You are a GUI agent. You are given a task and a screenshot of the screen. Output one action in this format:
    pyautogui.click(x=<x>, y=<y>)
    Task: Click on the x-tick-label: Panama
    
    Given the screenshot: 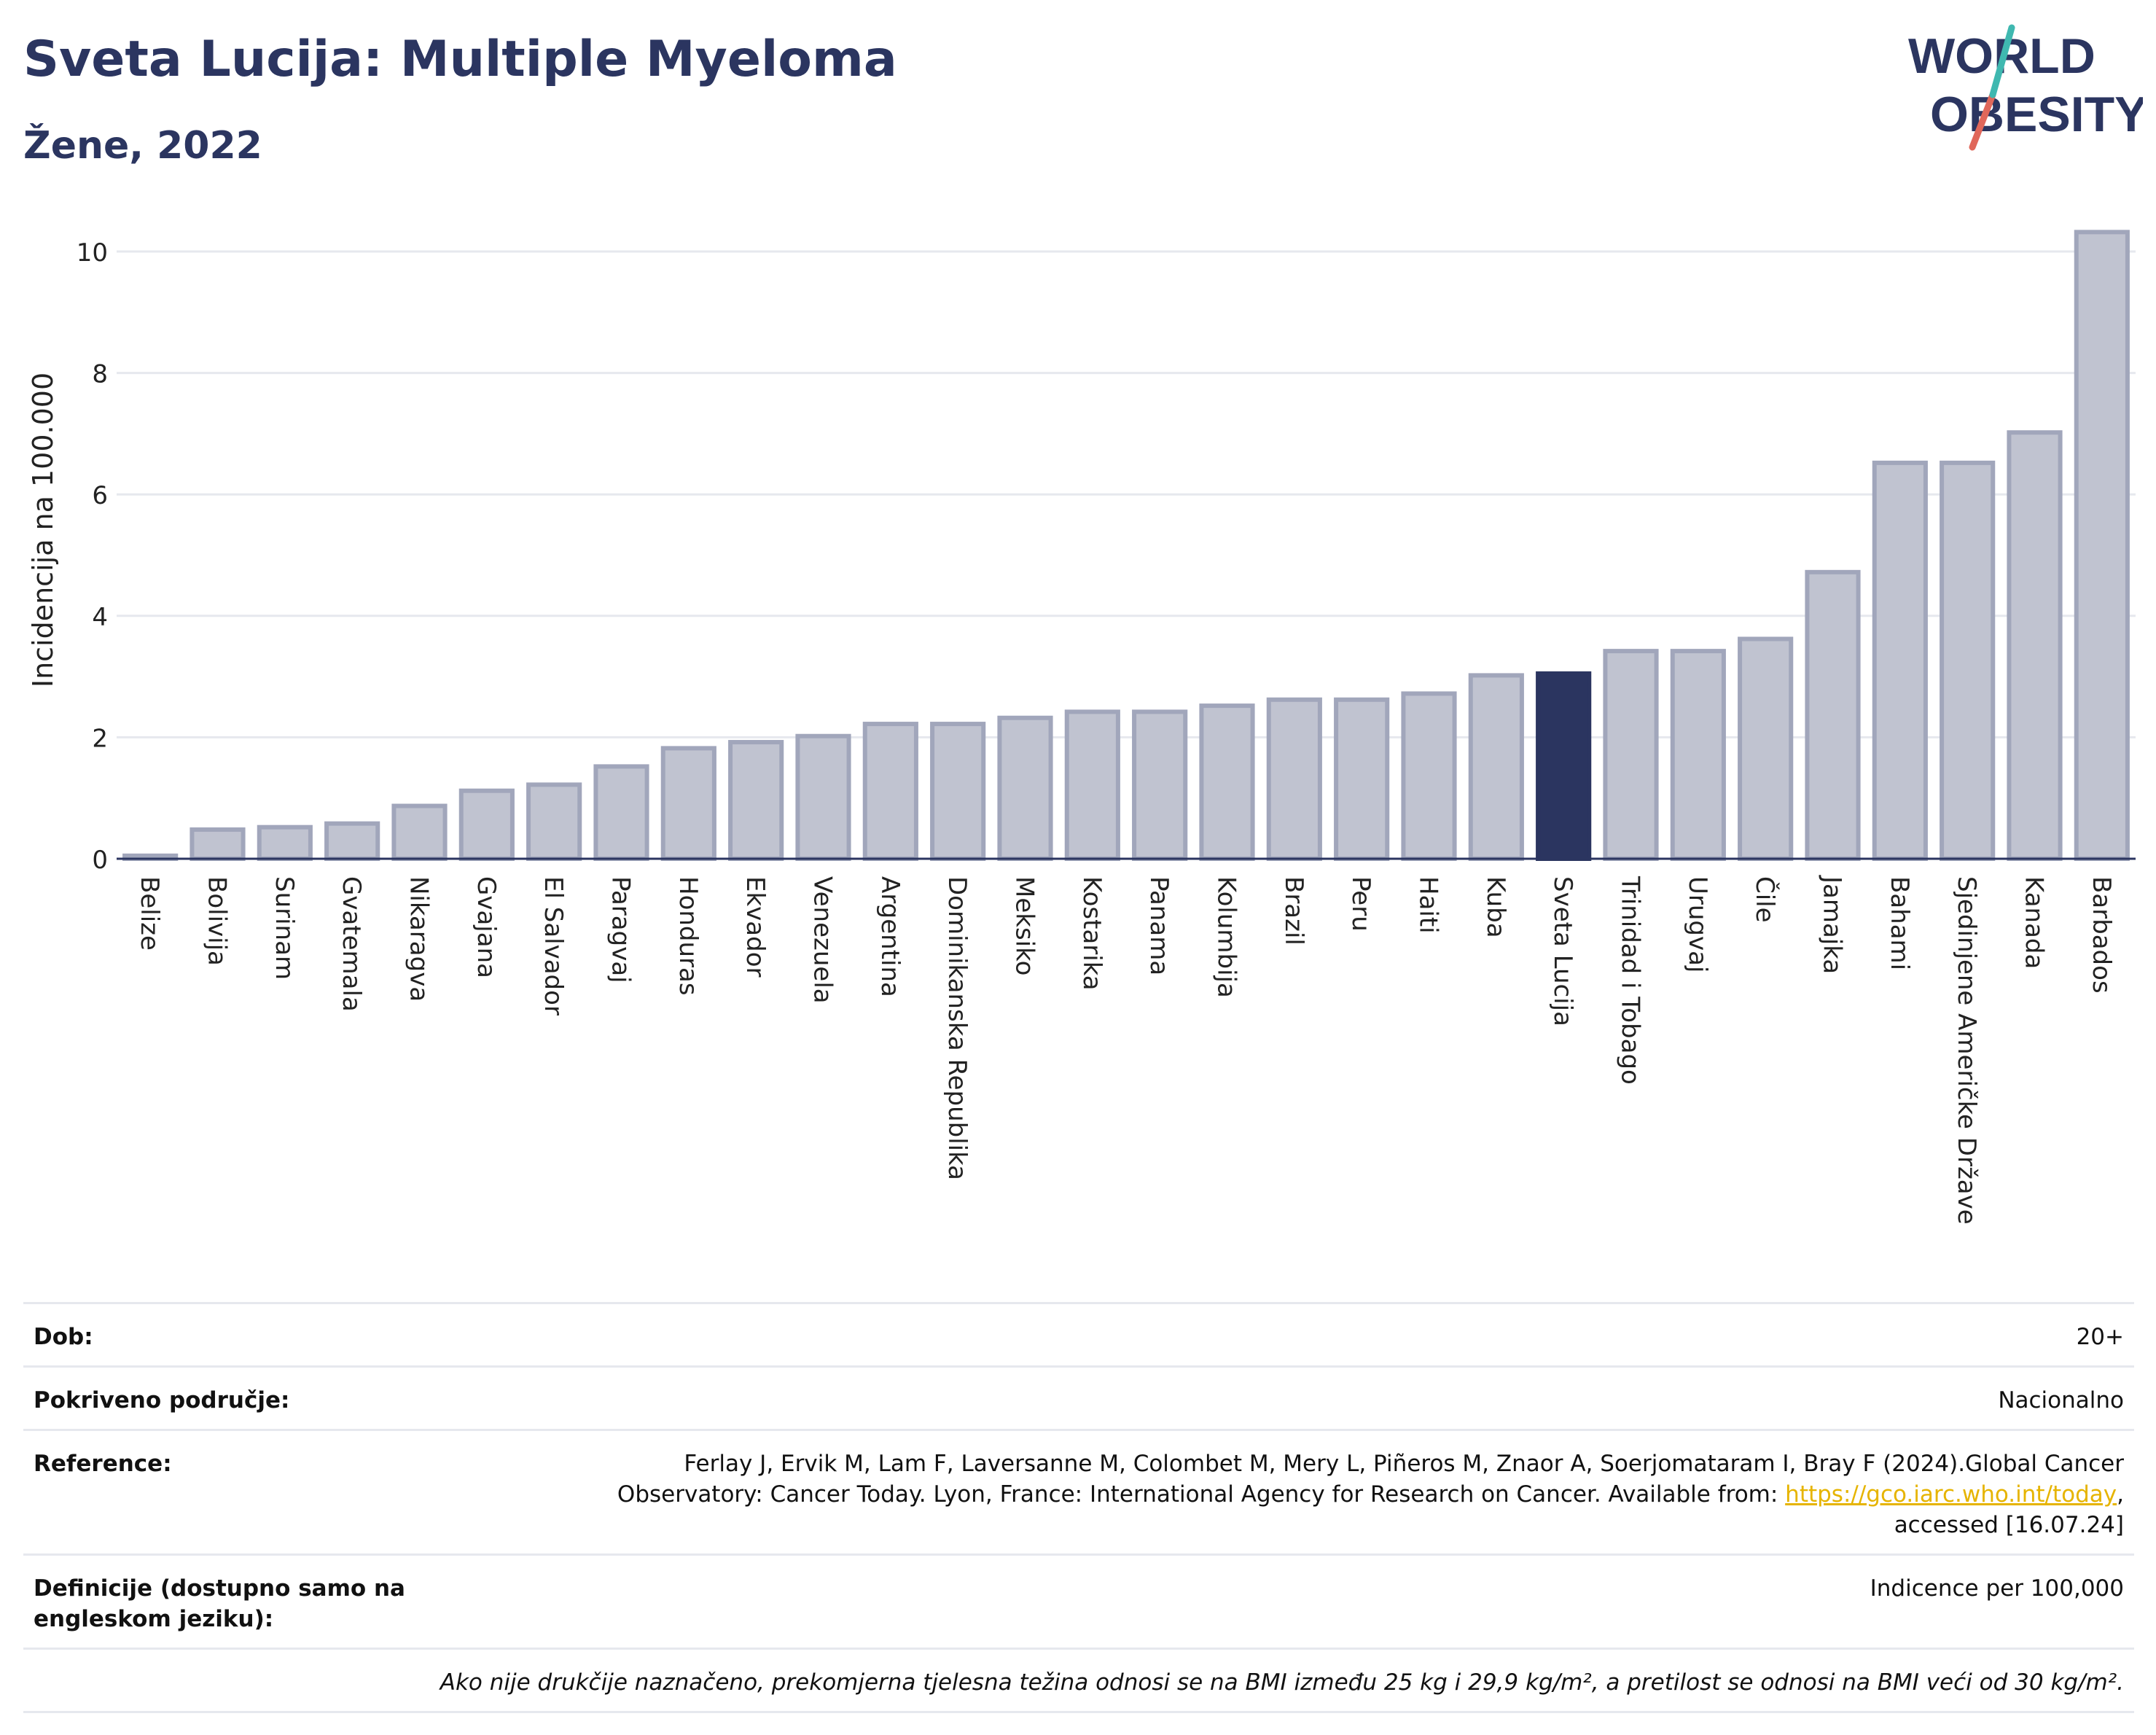 What is the action you would take?
    pyautogui.click(x=1158, y=925)
    